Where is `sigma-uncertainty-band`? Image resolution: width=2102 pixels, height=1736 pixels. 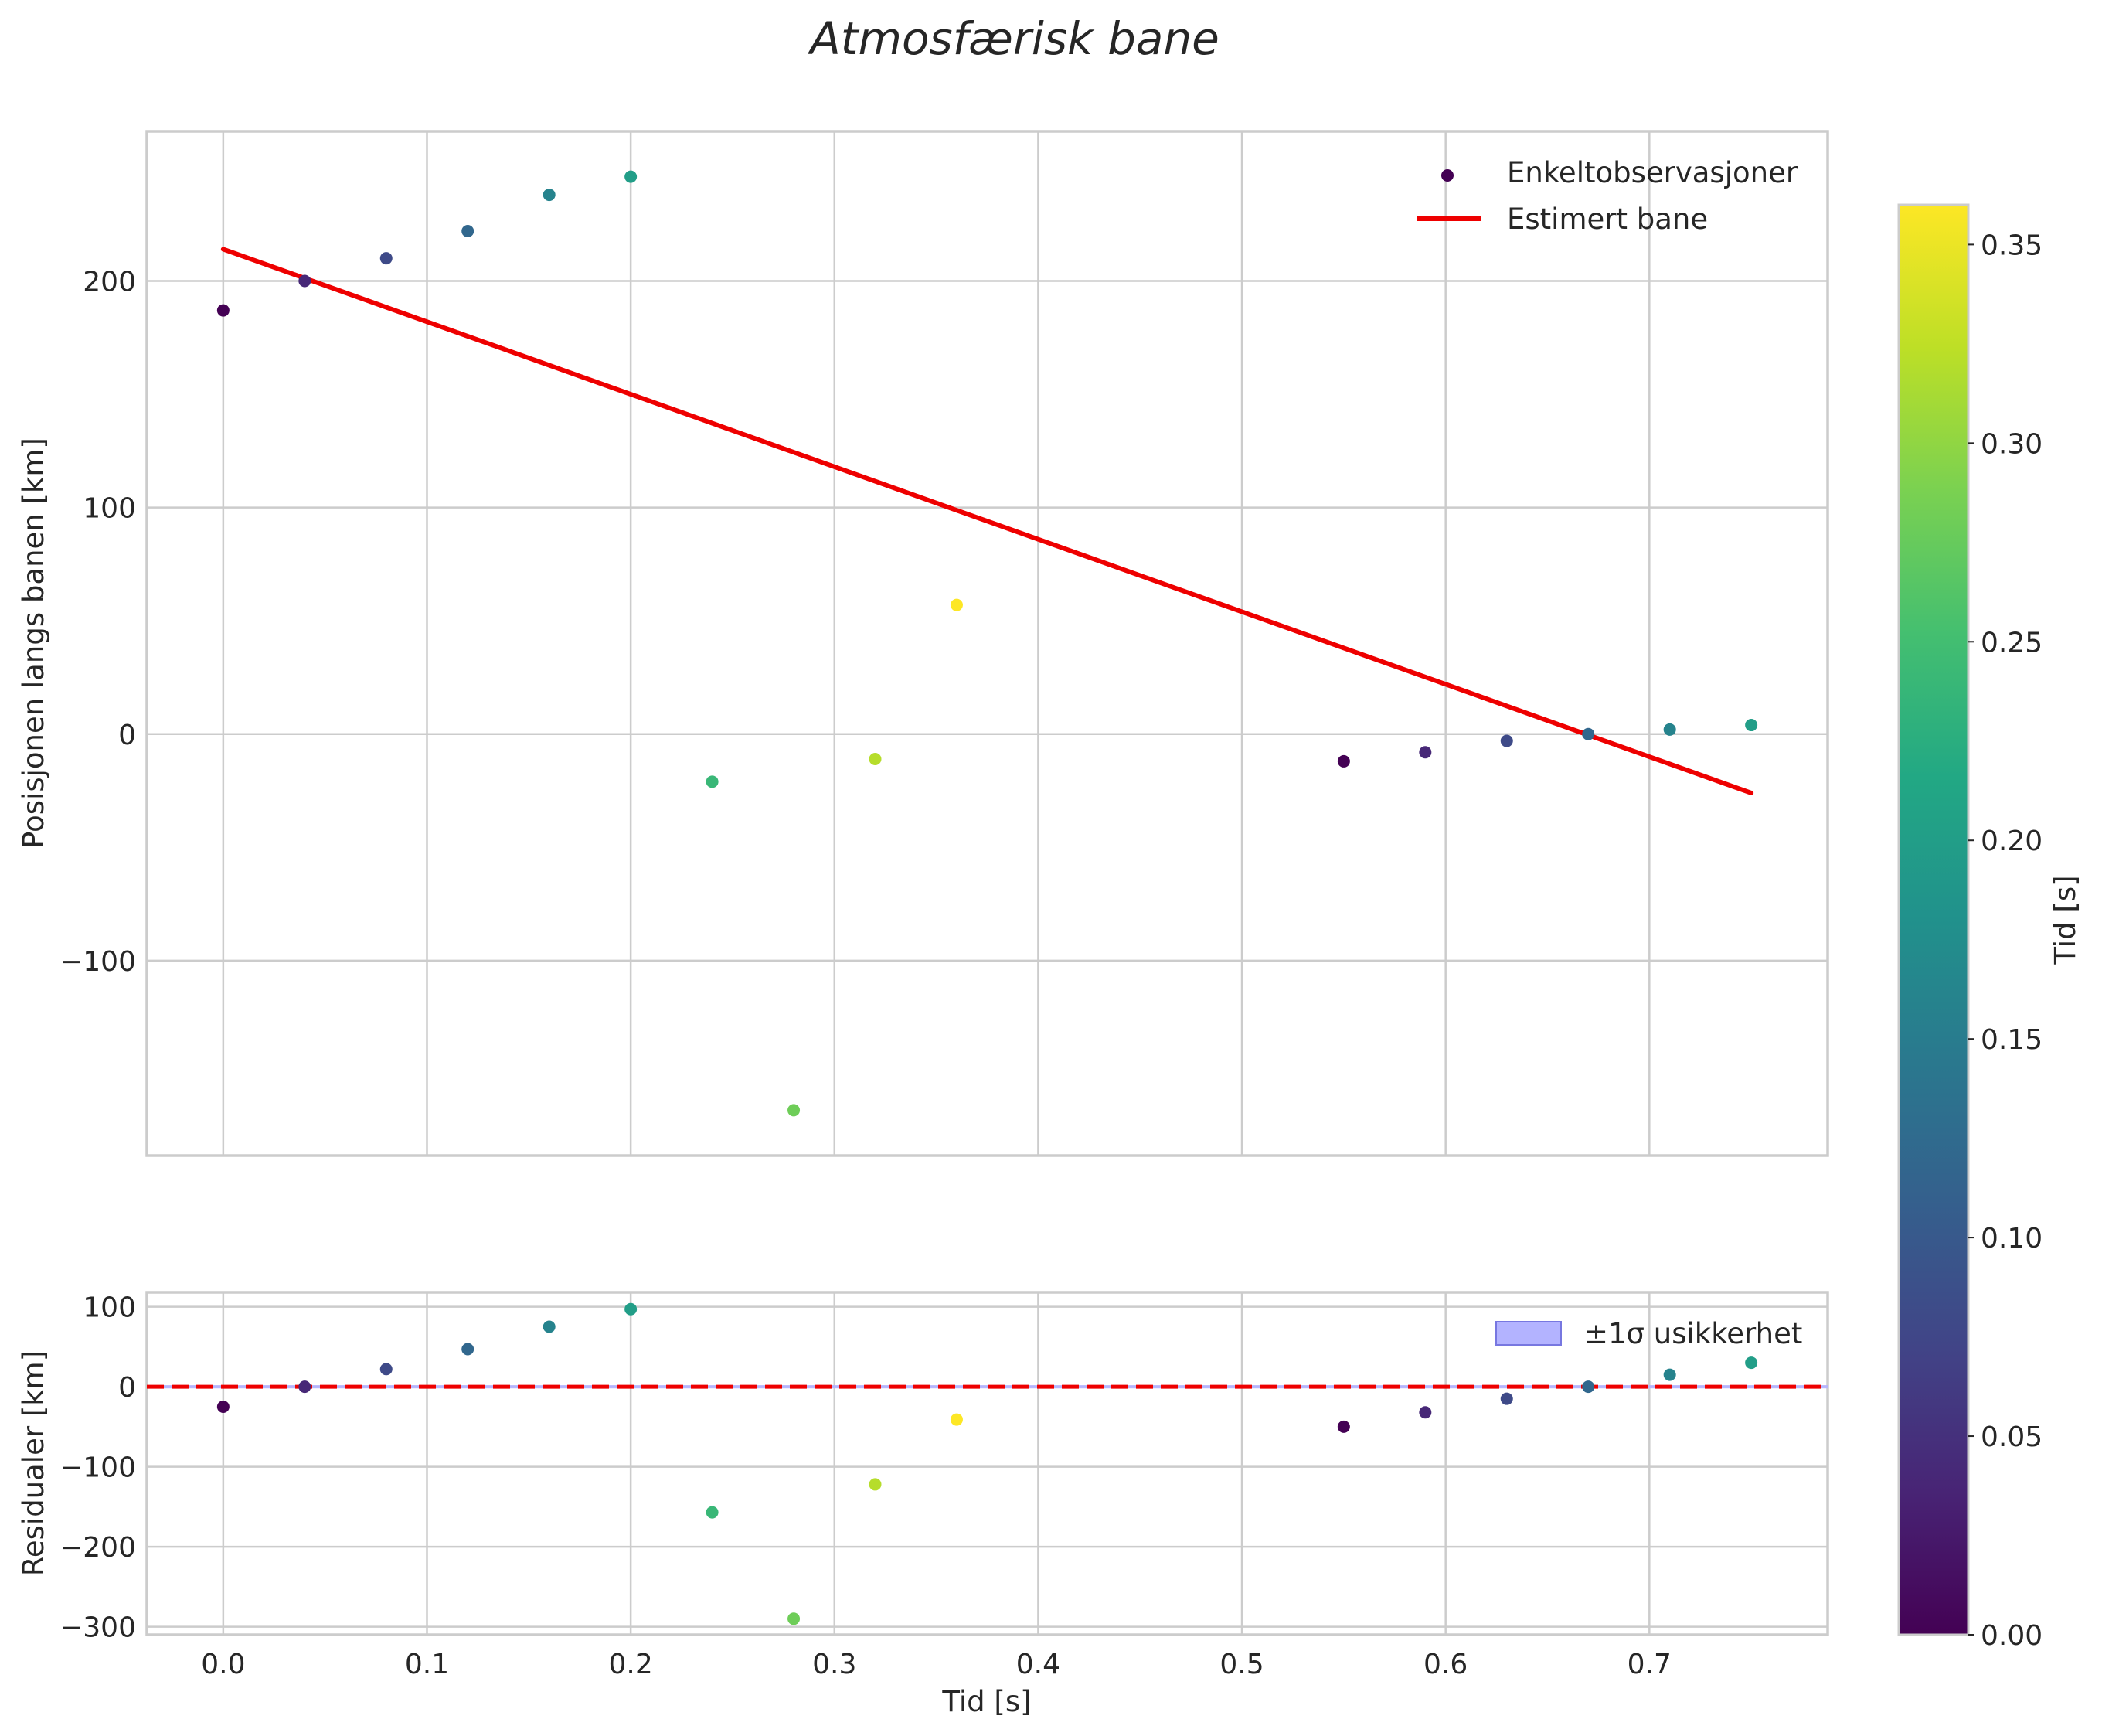
sigma-uncertainty-band is located at coordinates (988, 1387).